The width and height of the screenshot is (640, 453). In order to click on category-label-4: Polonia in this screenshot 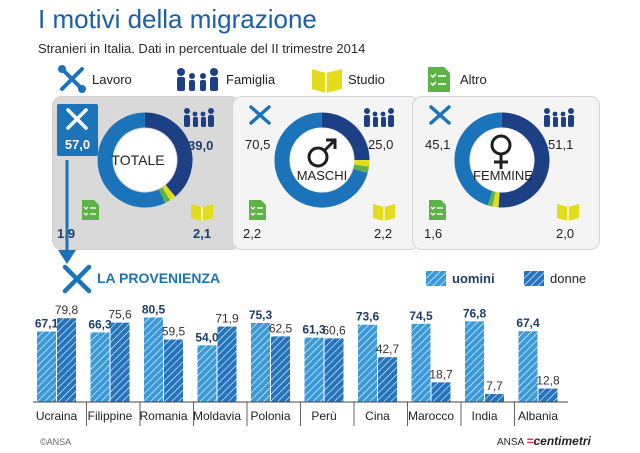, I will do `click(270, 416)`.